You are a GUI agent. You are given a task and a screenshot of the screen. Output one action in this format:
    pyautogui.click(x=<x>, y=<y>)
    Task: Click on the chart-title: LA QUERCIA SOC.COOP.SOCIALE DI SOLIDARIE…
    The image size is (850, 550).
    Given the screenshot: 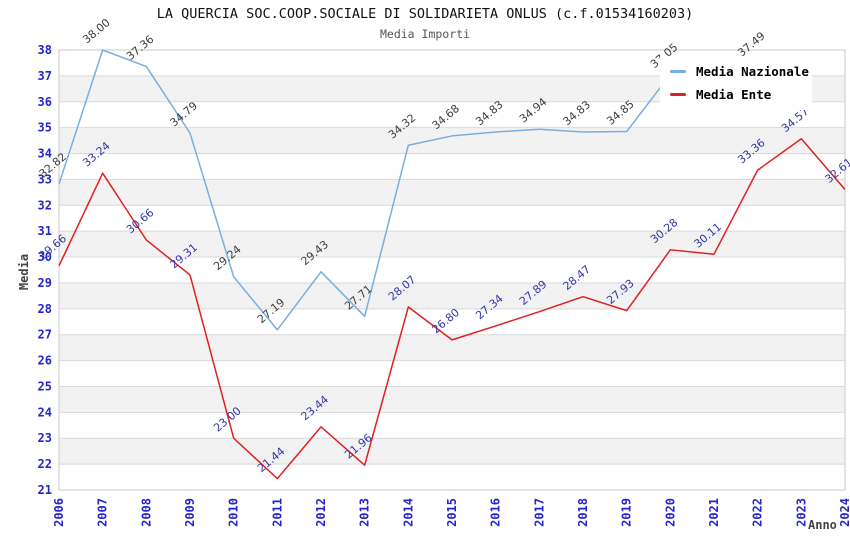 What is the action you would take?
    pyautogui.click(x=425, y=14)
    